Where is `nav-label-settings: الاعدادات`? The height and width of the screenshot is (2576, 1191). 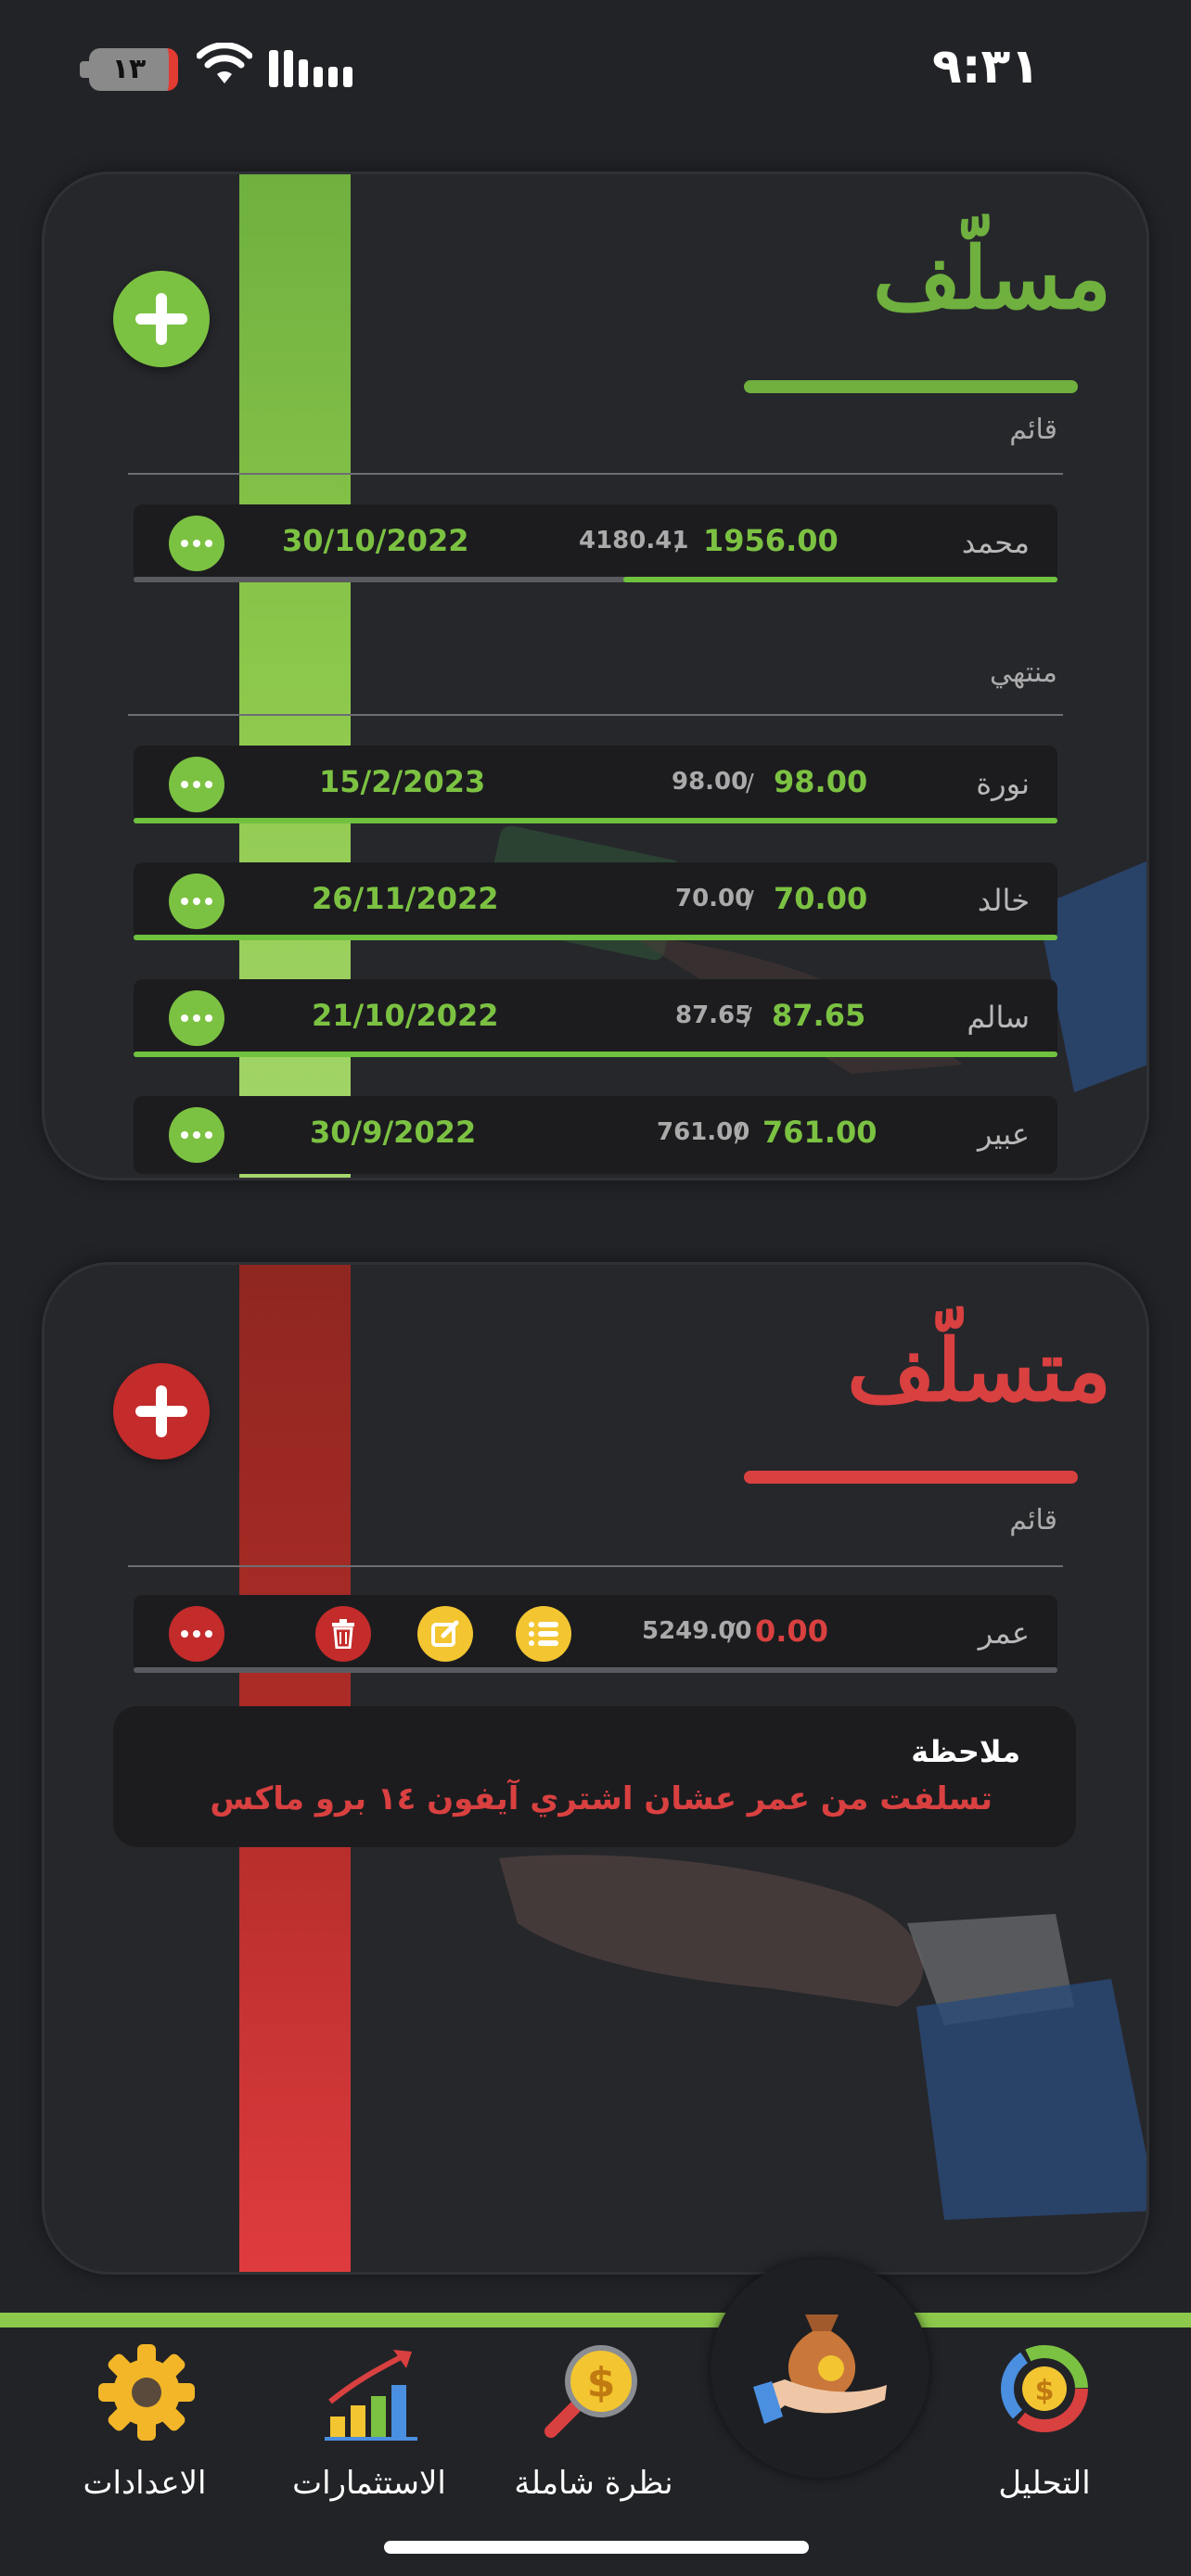 nav-label-settings: الاعدادات is located at coordinates (145, 2484).